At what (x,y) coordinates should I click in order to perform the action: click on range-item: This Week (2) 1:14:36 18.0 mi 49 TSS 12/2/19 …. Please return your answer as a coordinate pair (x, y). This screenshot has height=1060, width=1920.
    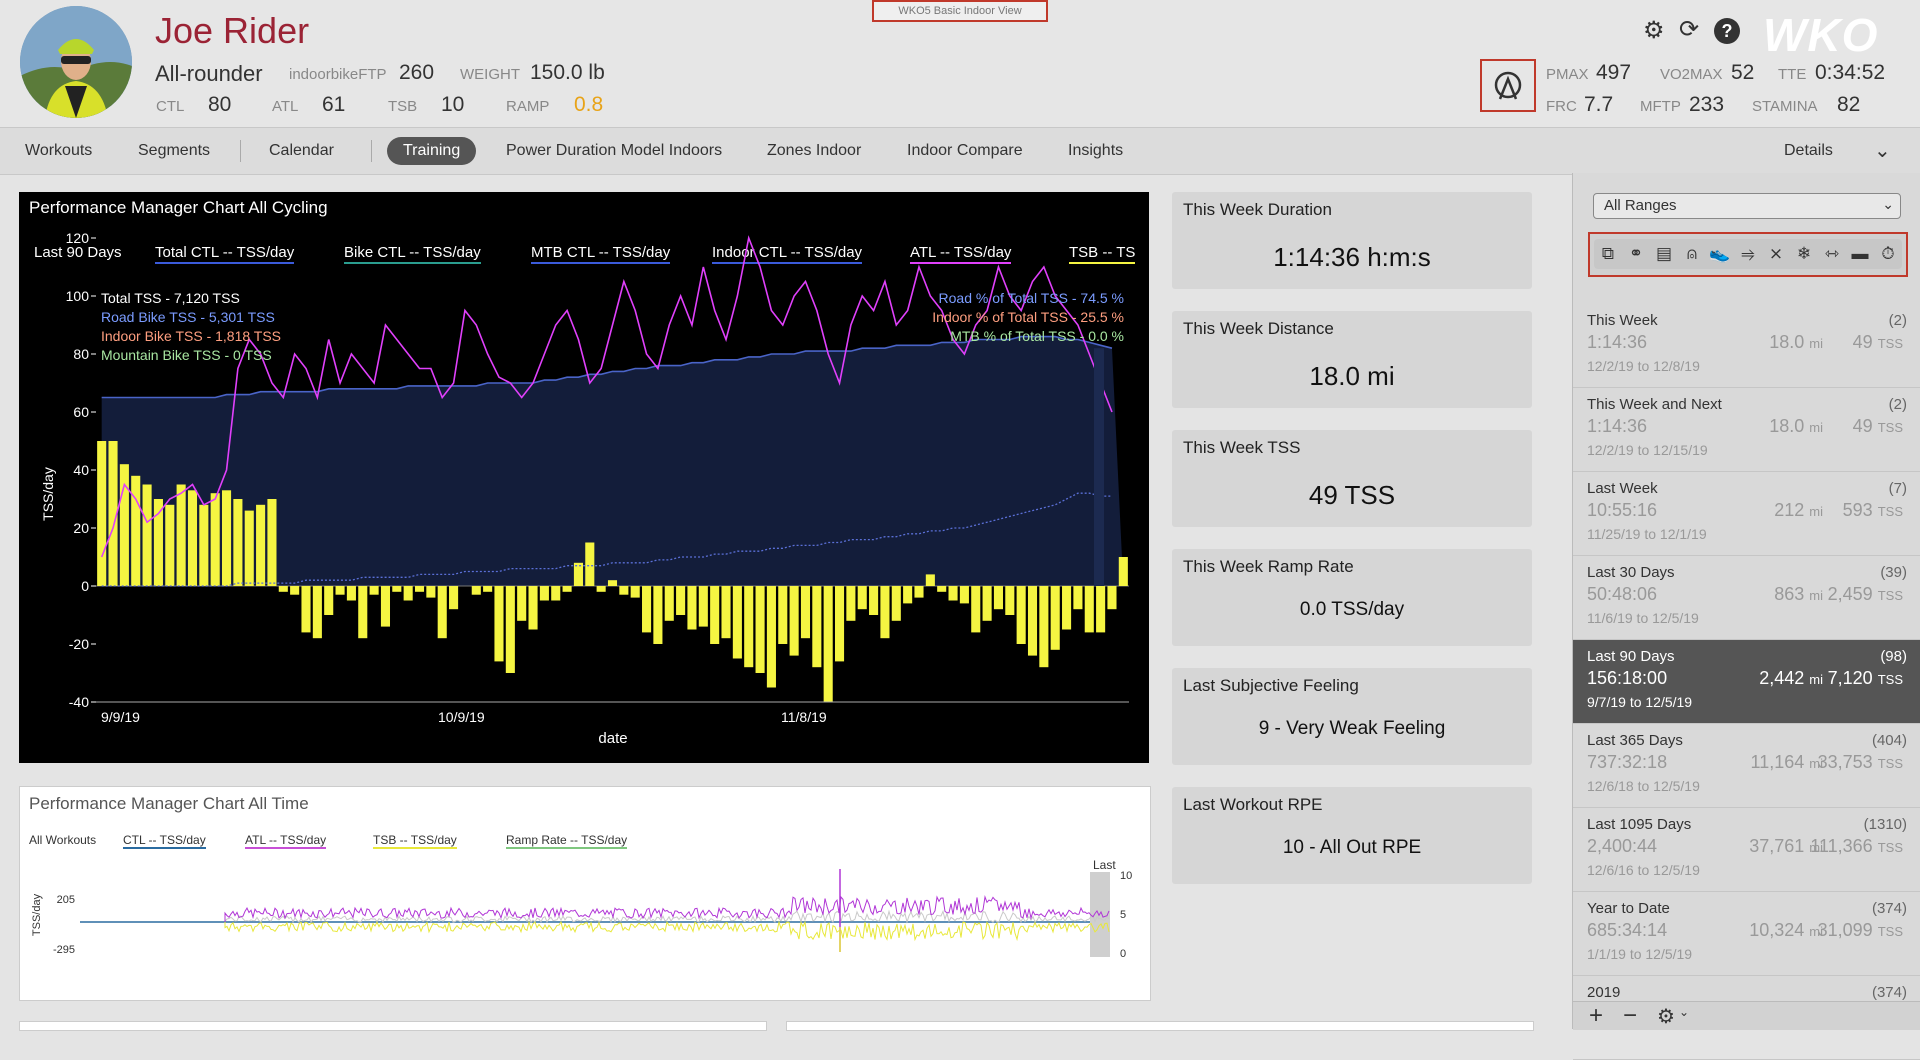
    Looking at the image, I should click on (1746, 346).